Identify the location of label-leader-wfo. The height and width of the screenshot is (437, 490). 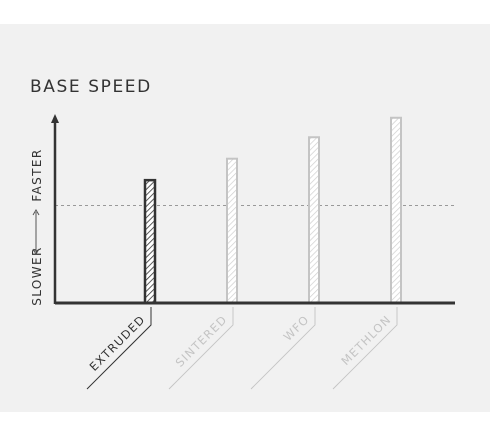
(283, 348).